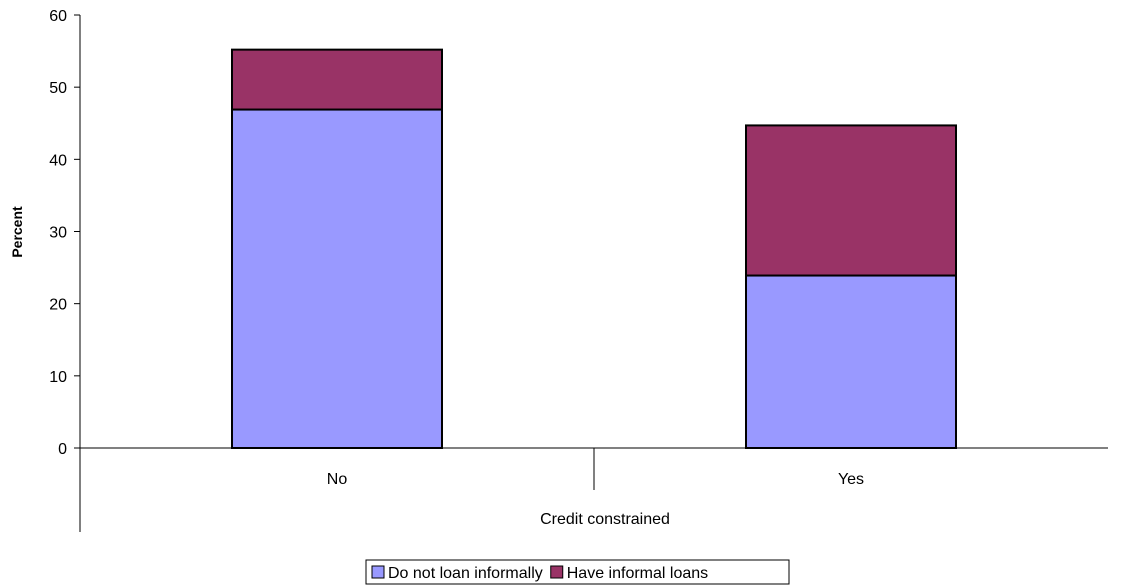  I want to click on y-tick-label: 40, so click(58, 160).